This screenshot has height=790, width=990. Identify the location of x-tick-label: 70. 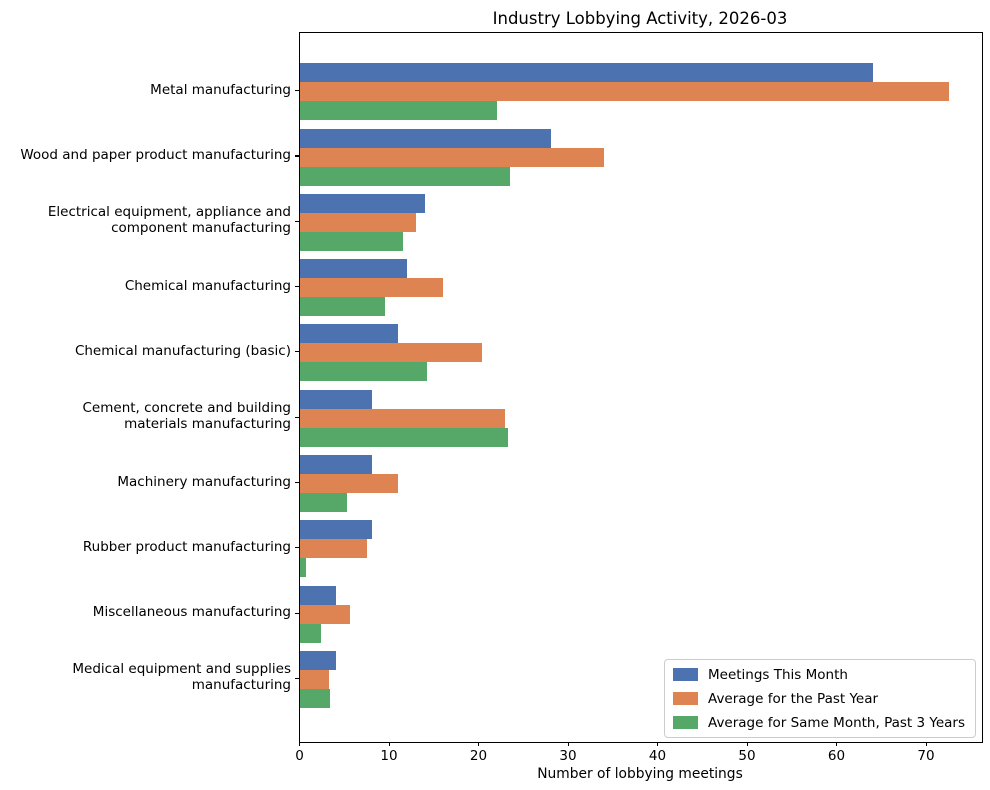
(926, 756).